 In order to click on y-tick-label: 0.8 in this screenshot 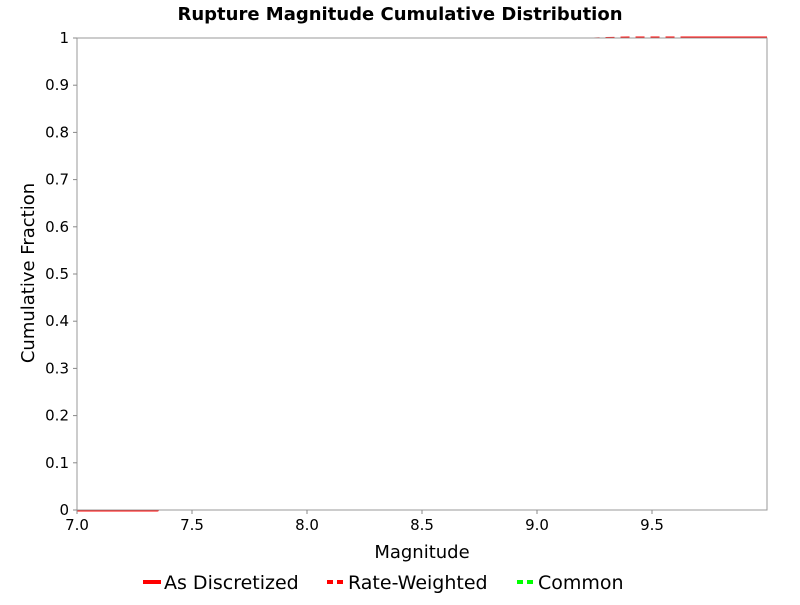, I will do `click(57, 132)`.